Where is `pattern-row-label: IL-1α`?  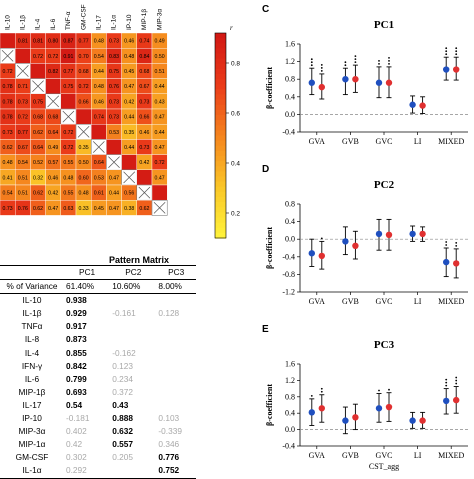
pattern-row-label: IL-1α is located at coordinates (32, 471).